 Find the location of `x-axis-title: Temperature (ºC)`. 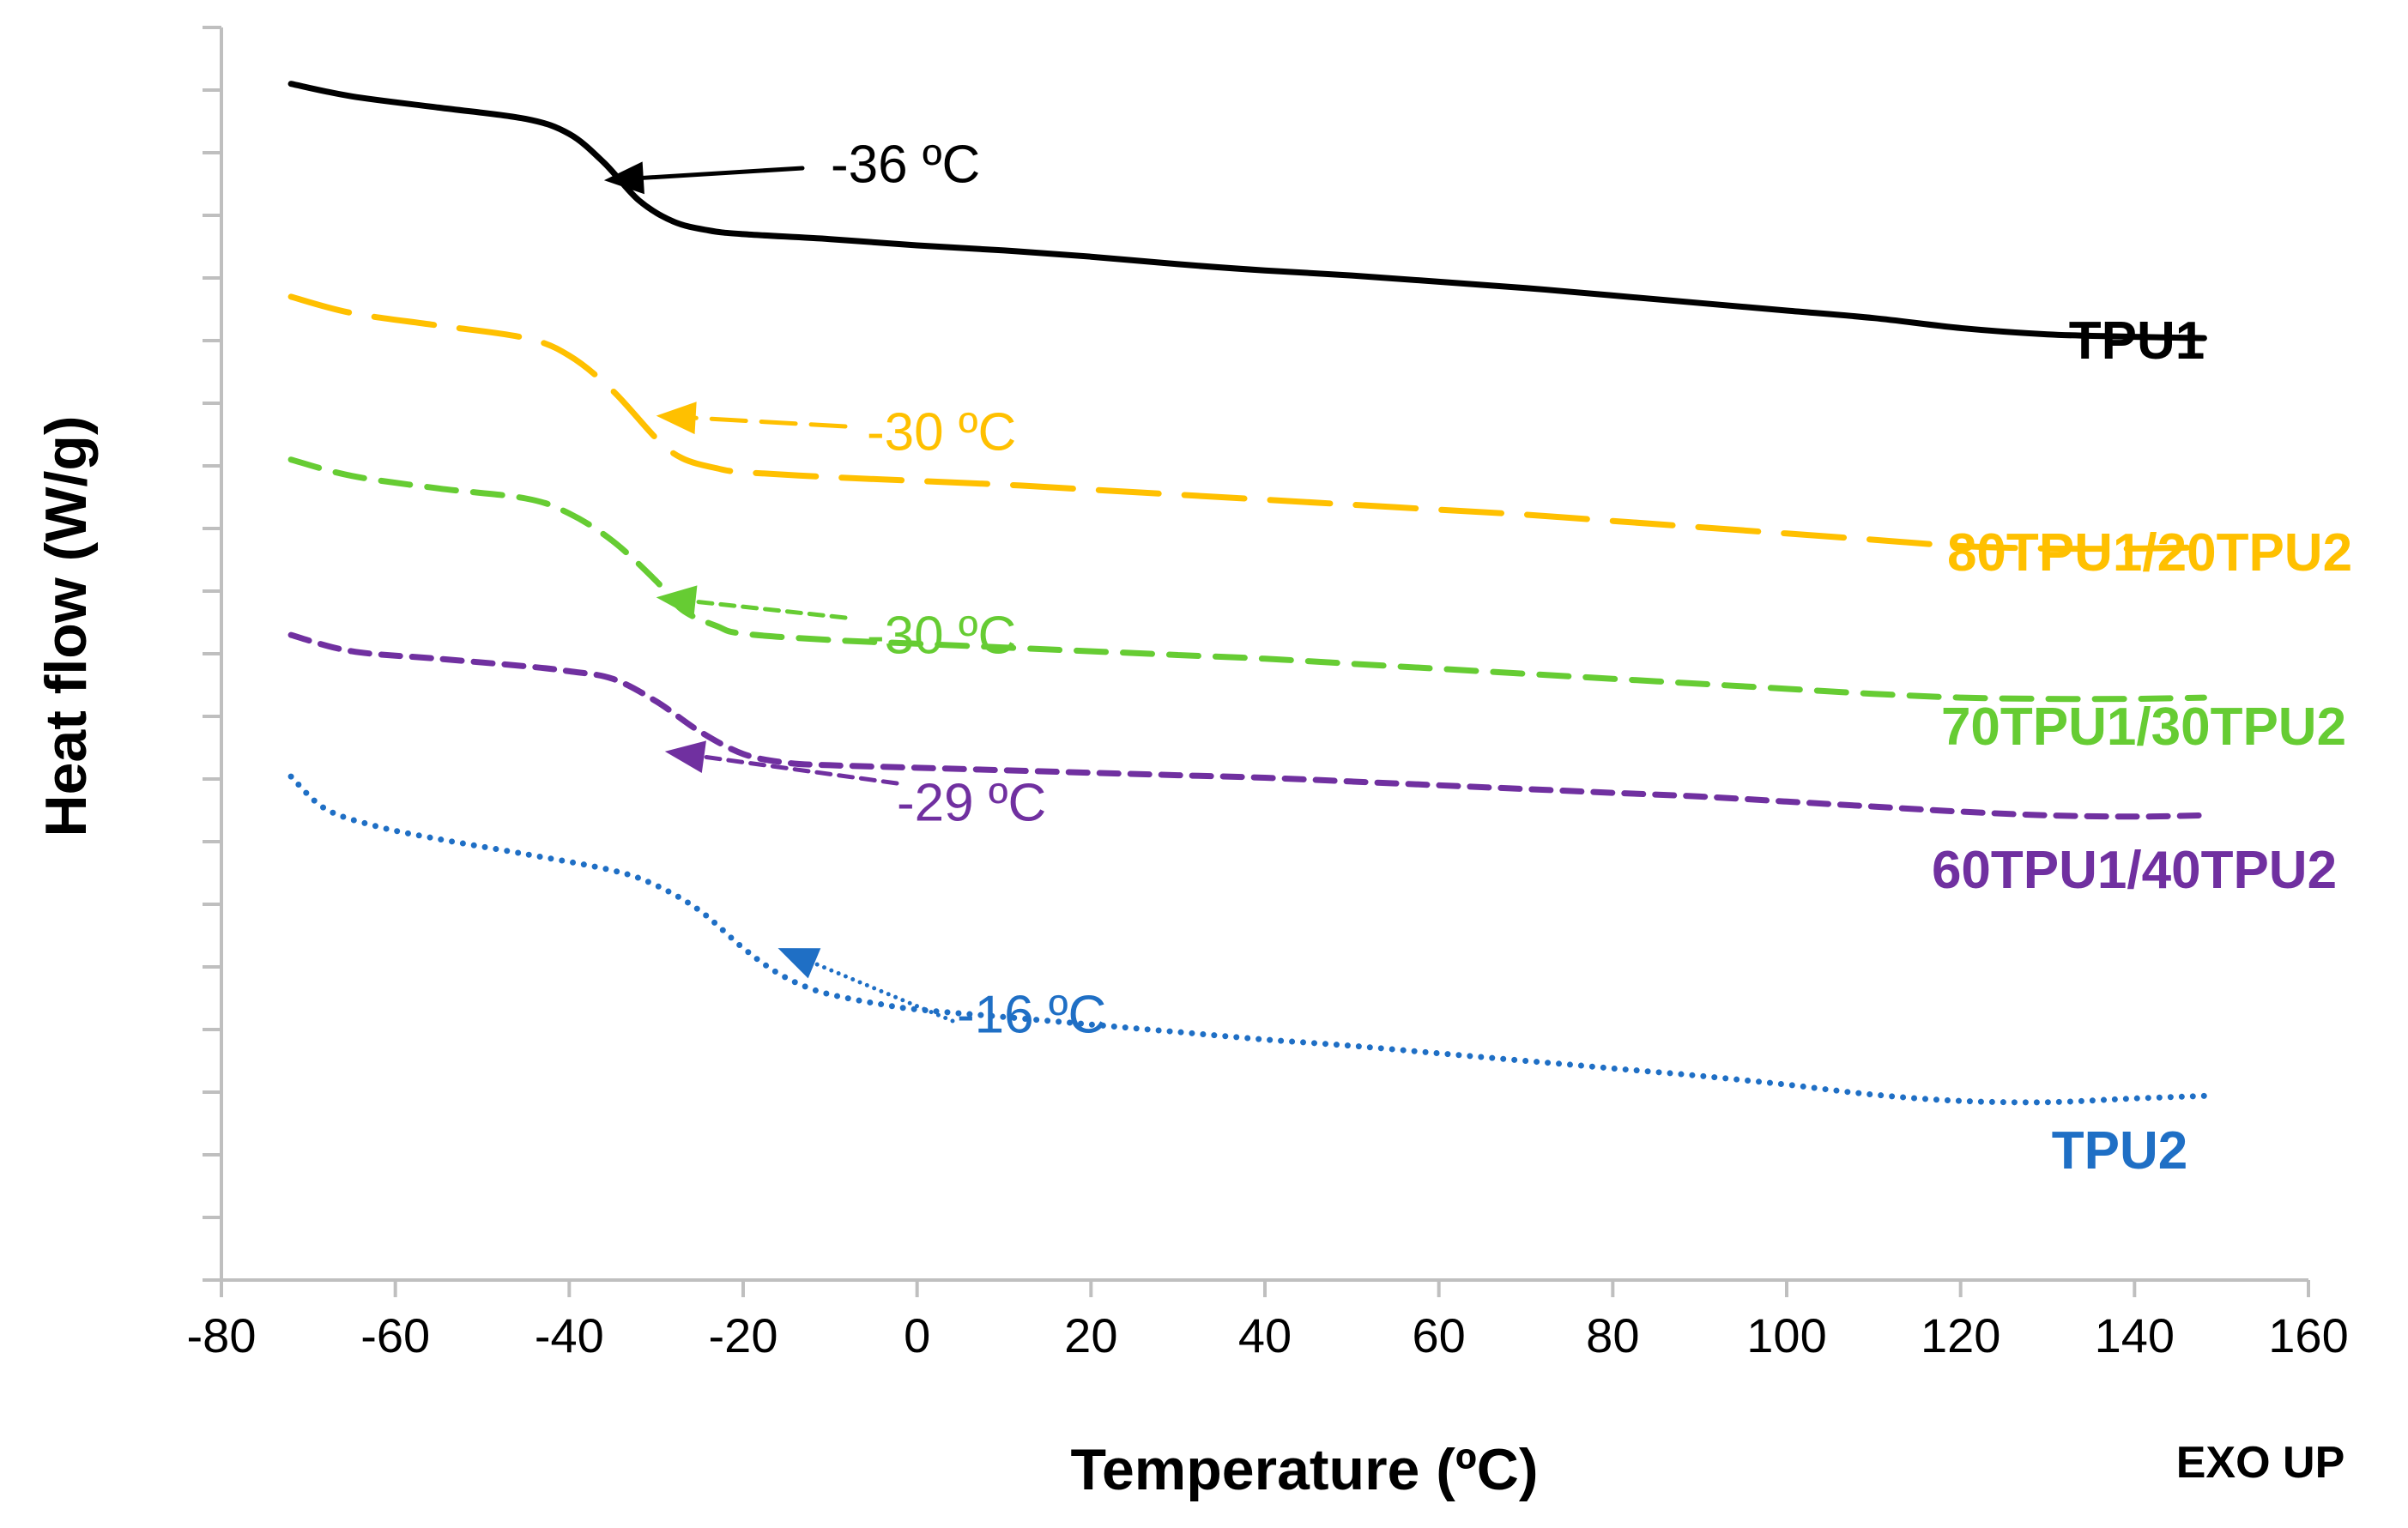

x-axis-title: Temperature (ºC) is located at coordinates (1305, 1469).